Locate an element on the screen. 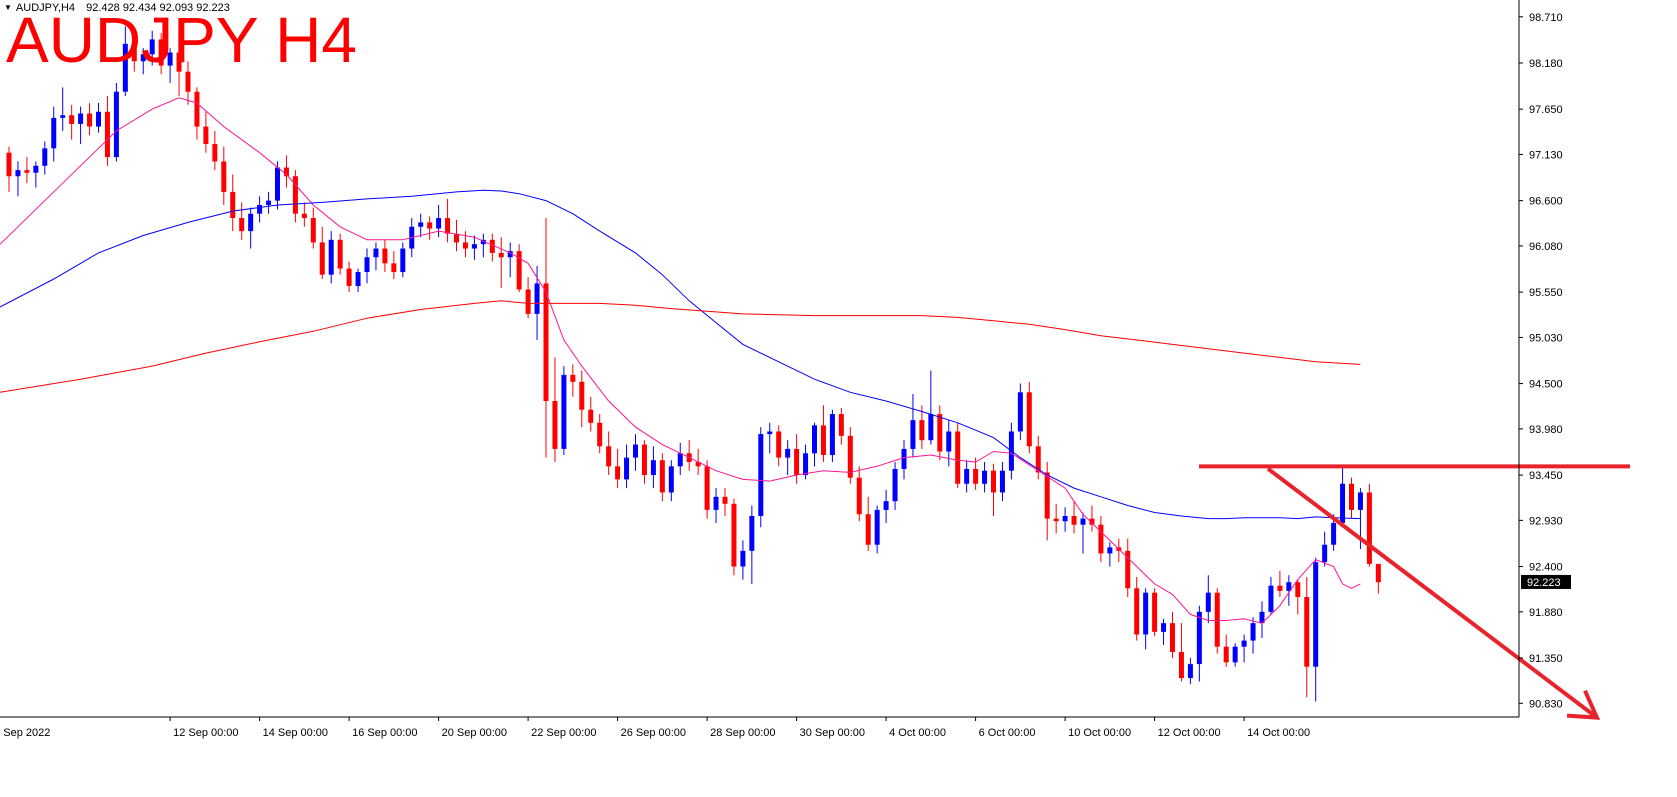 The image size is (1677, 797). time-tick-label: 12 Oct 00:00 is located at coordinates (1189, 733).